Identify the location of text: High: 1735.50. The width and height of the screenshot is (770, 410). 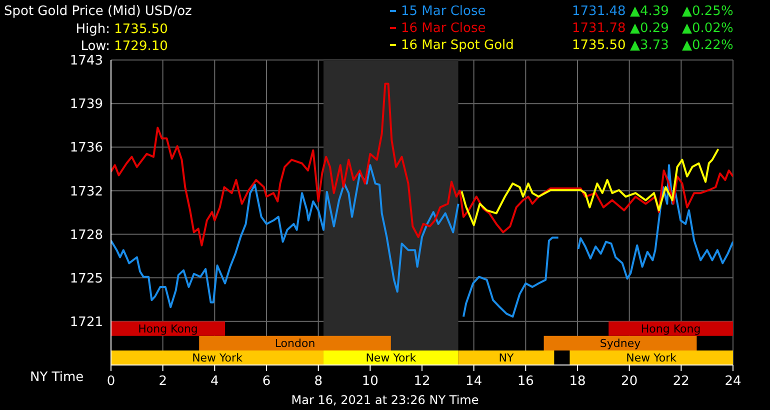
(121, 29).